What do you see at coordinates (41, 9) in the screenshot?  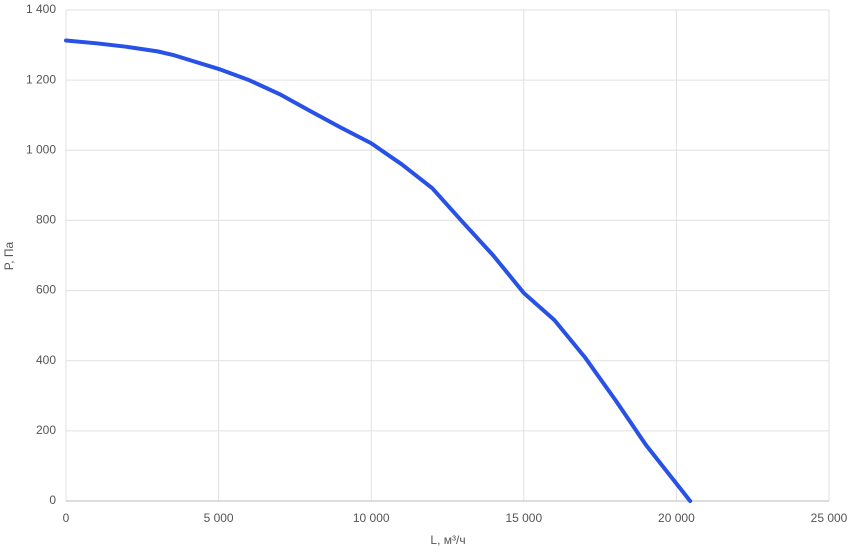 I see `y-tick-label: 1 400` at bounding box center [41, 9].